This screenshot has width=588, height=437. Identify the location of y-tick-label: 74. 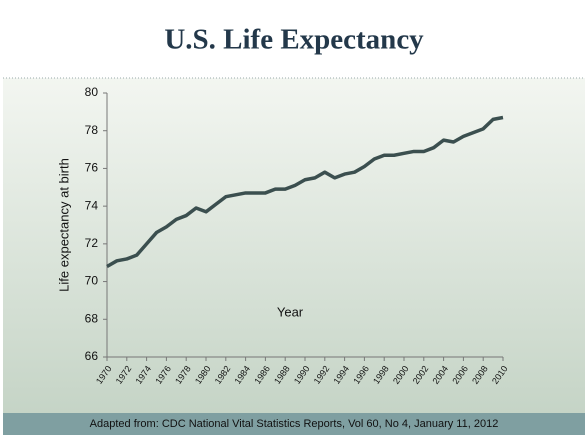
(92, 205).